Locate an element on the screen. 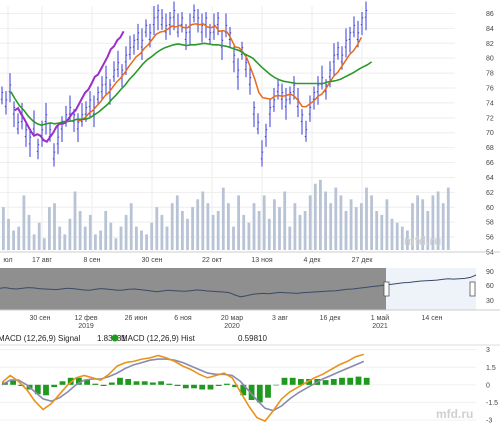 This screenshot has height=432, width=500. price-x-tick: 4 дек is located at coordinates (313, 260).